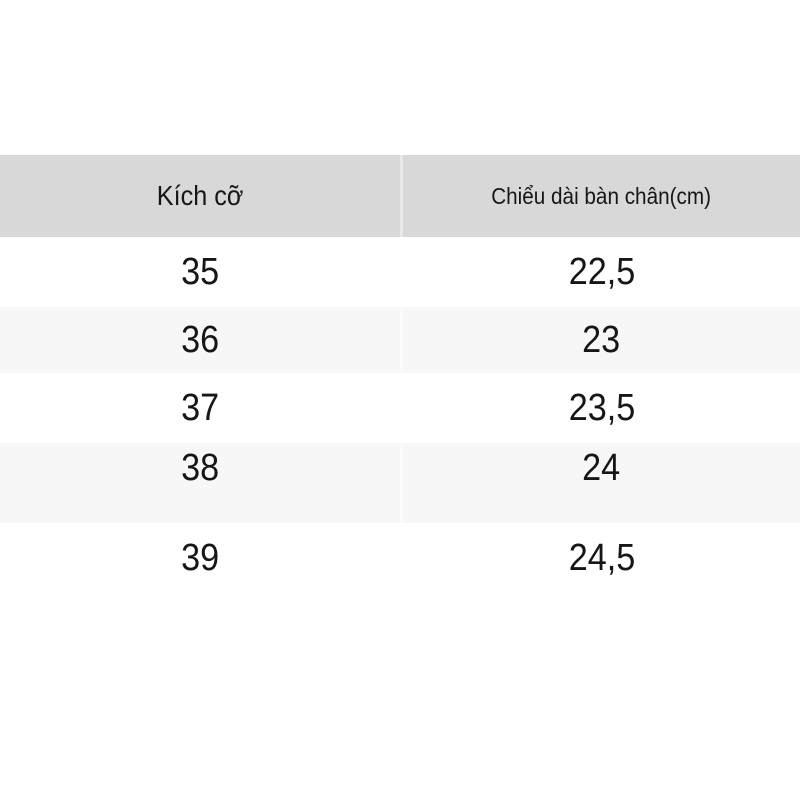 Image resolution: width=800 pixels, height=800 pixels. I want to click on foot-length-value: 24,5, so click(601, 557).